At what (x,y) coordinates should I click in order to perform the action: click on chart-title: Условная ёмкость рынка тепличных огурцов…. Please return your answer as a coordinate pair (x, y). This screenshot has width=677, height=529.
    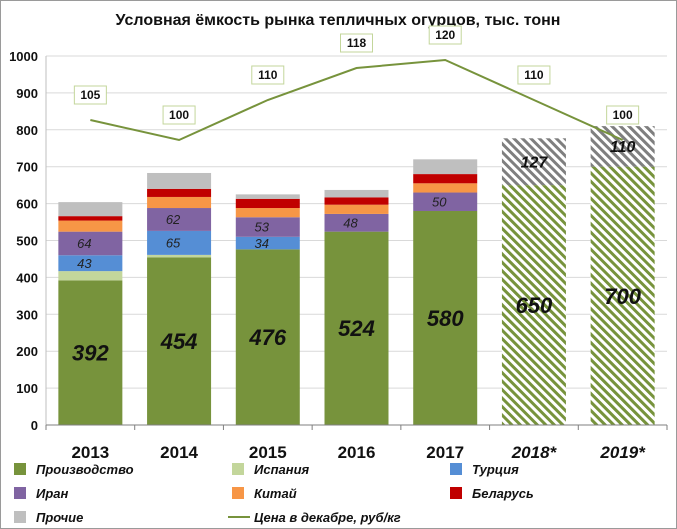
    Looking at the image, I should click on (338, 20).